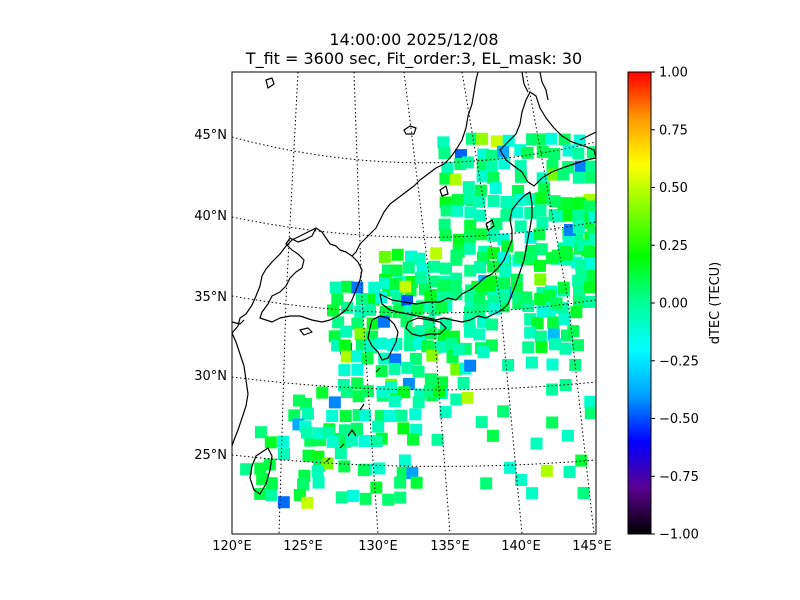  What do you see at coordinates (490, 225) in the screenshot?
I see `sado-island` at bounding box center [490, 225].